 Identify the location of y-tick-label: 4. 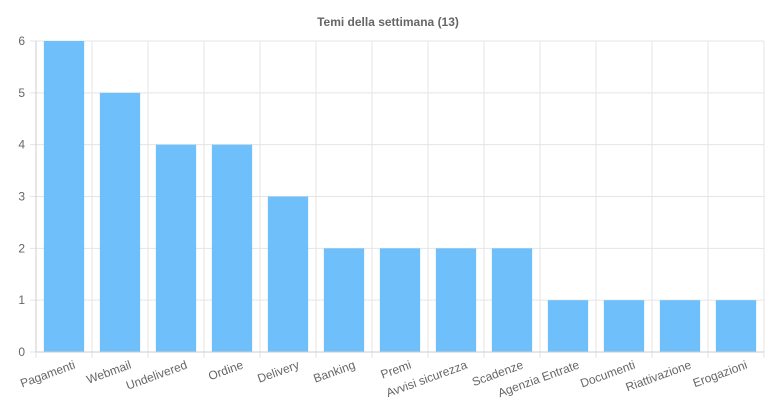
(21, 145).